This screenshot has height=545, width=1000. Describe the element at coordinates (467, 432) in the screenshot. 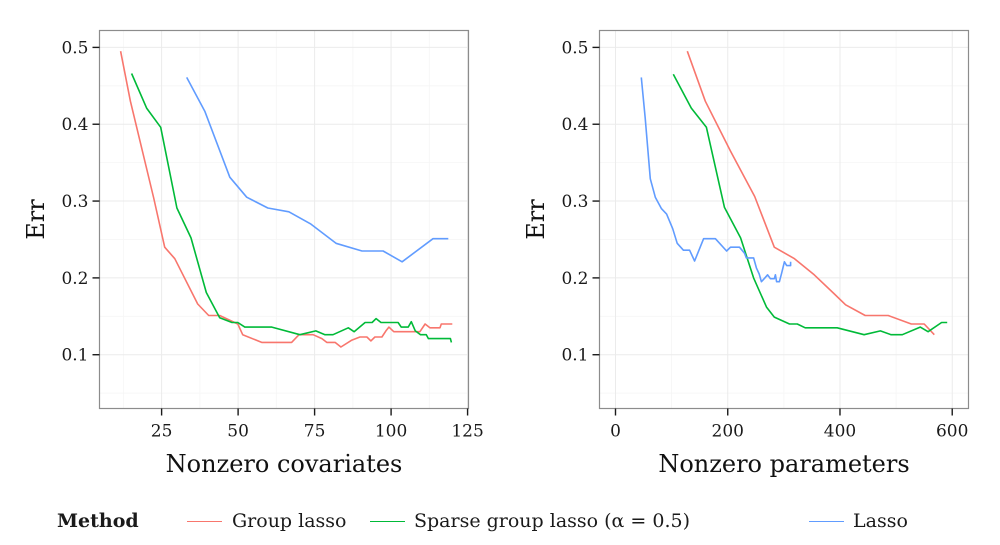

I see `x-tick-label: 125` at that location.